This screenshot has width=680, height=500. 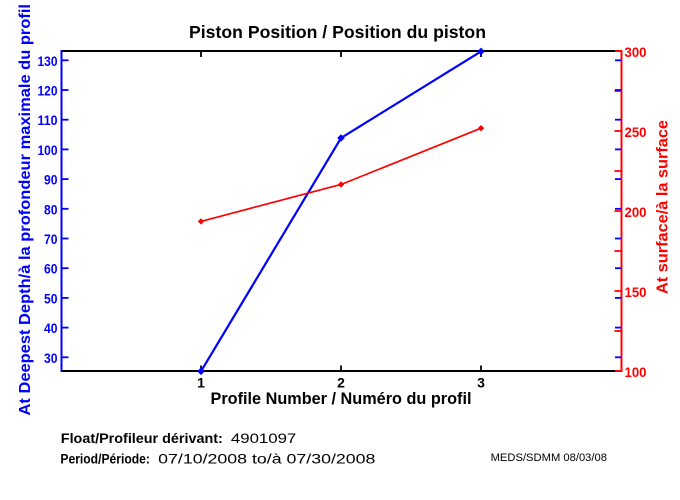 I want to click on svg-text: 40, so click(x=51, y=328).